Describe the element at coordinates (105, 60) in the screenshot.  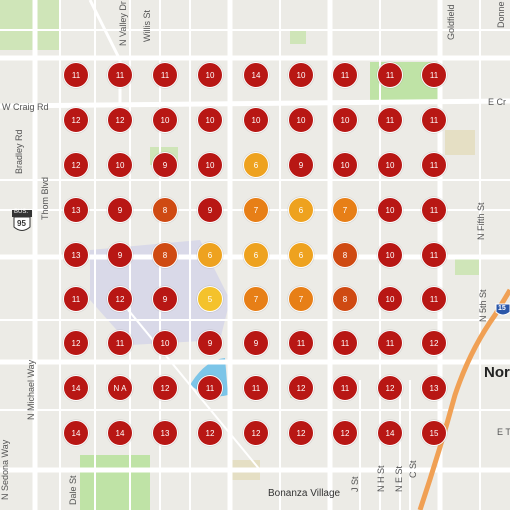
I see `diagonal-road` at that location.